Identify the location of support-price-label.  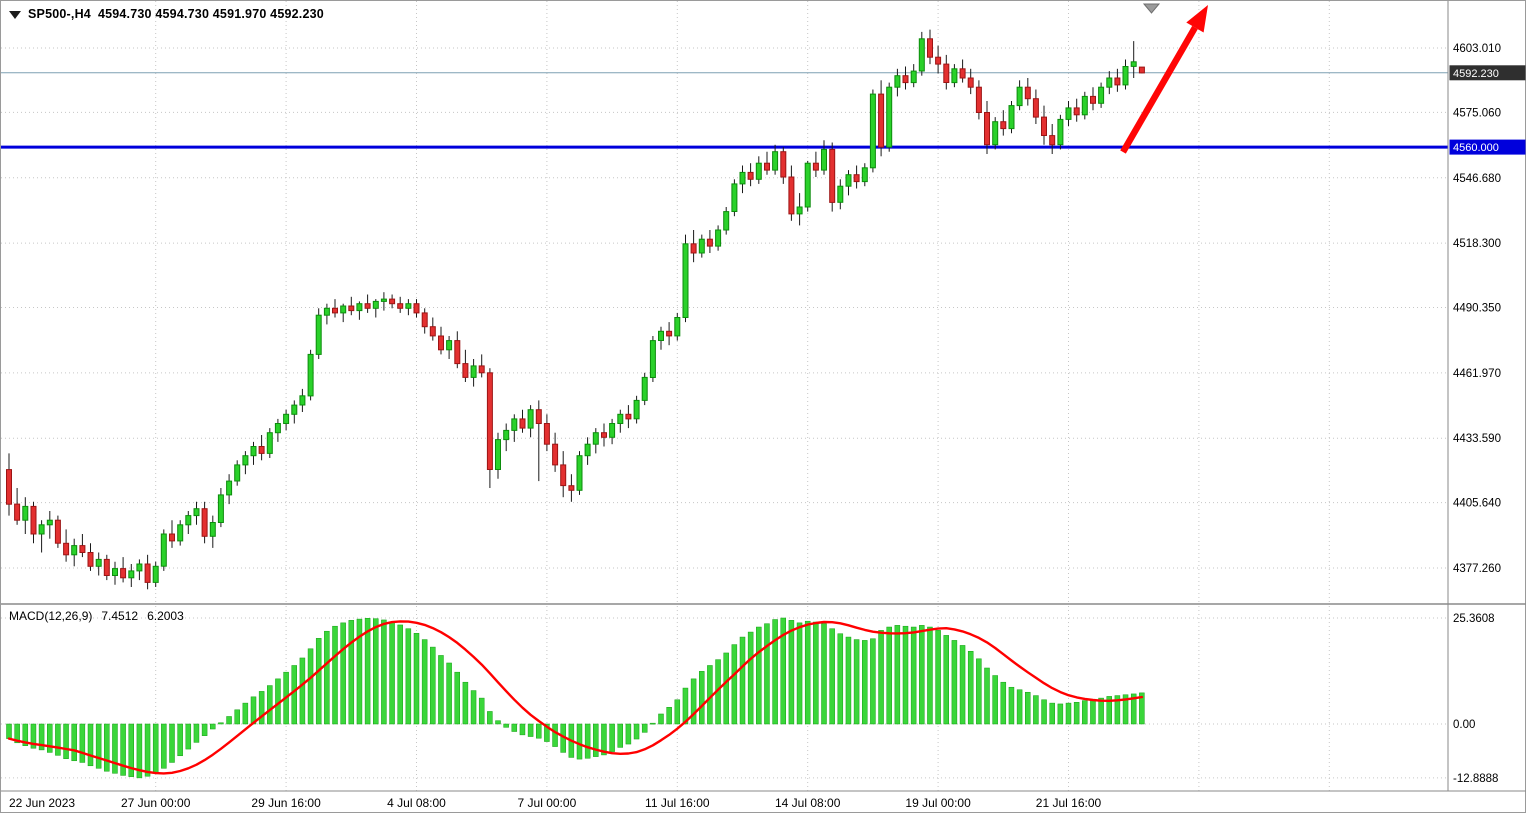
(1487, 147).